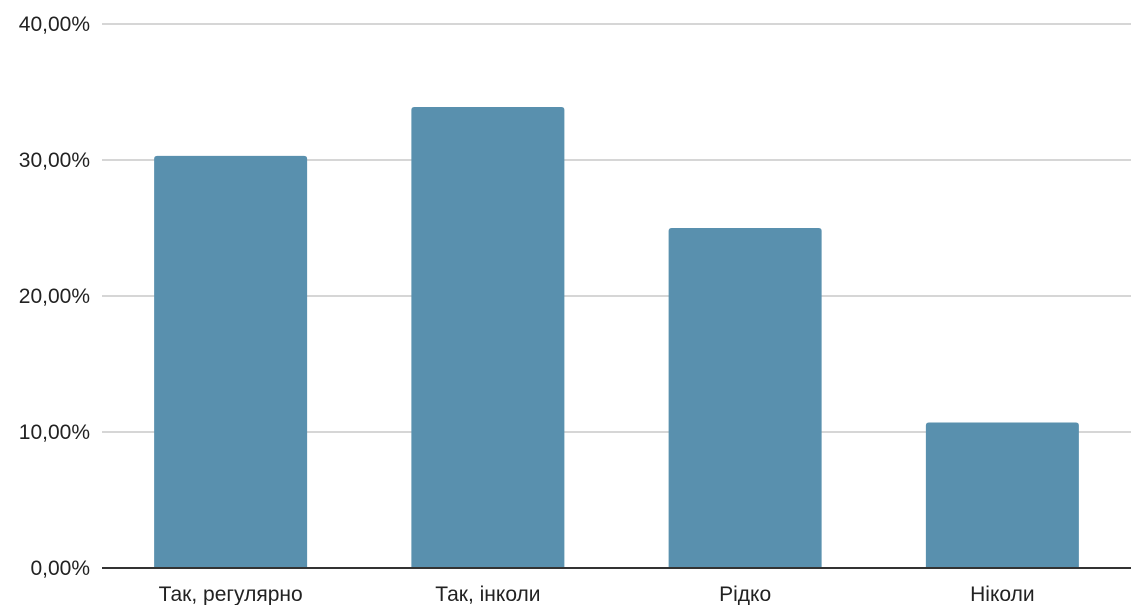 The image size is (1131, 605). I want to click on y-axis-tick-labels: 0,00% 10,00% 20,00% 30,00% 40,00%, so click(54, 296).